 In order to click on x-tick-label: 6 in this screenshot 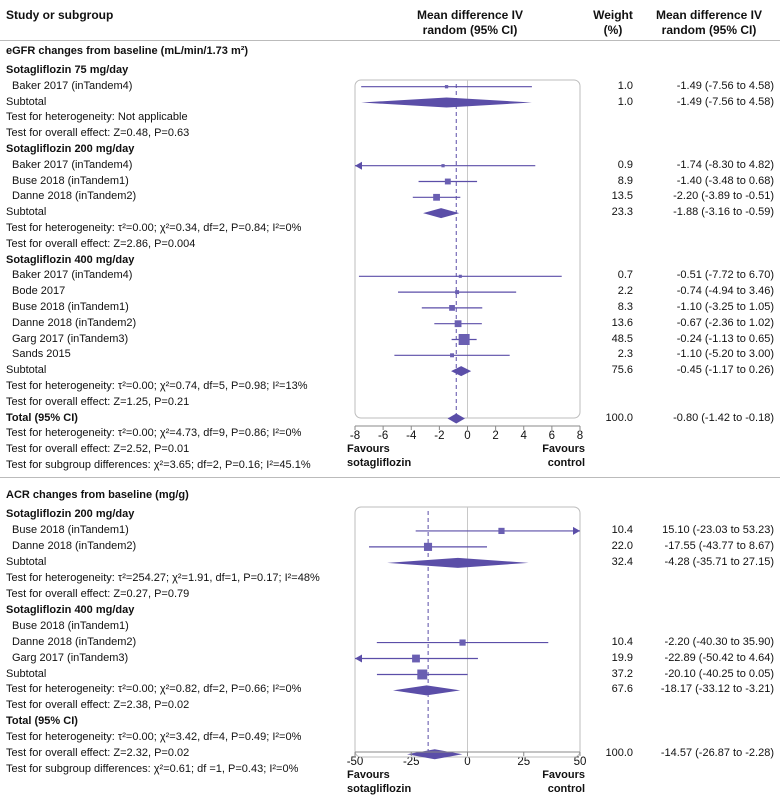, I will do `click(552, 436)`.